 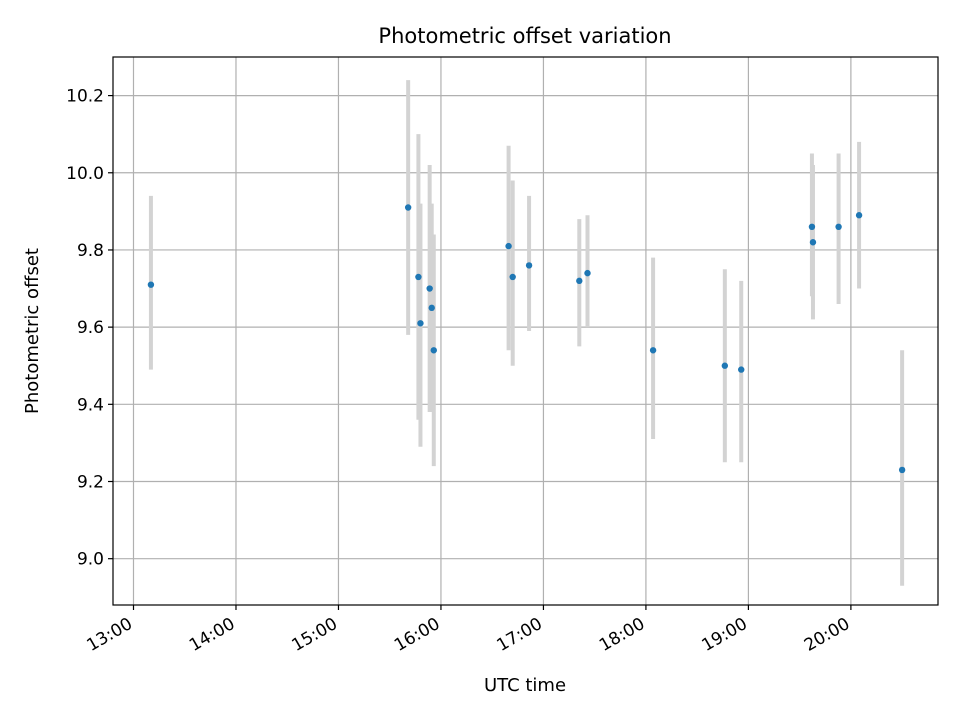 What do you see at coordinates (90, 483) in the screenshot?
I see `y-tick-label: 9.2` at bounding box center [90, 483].